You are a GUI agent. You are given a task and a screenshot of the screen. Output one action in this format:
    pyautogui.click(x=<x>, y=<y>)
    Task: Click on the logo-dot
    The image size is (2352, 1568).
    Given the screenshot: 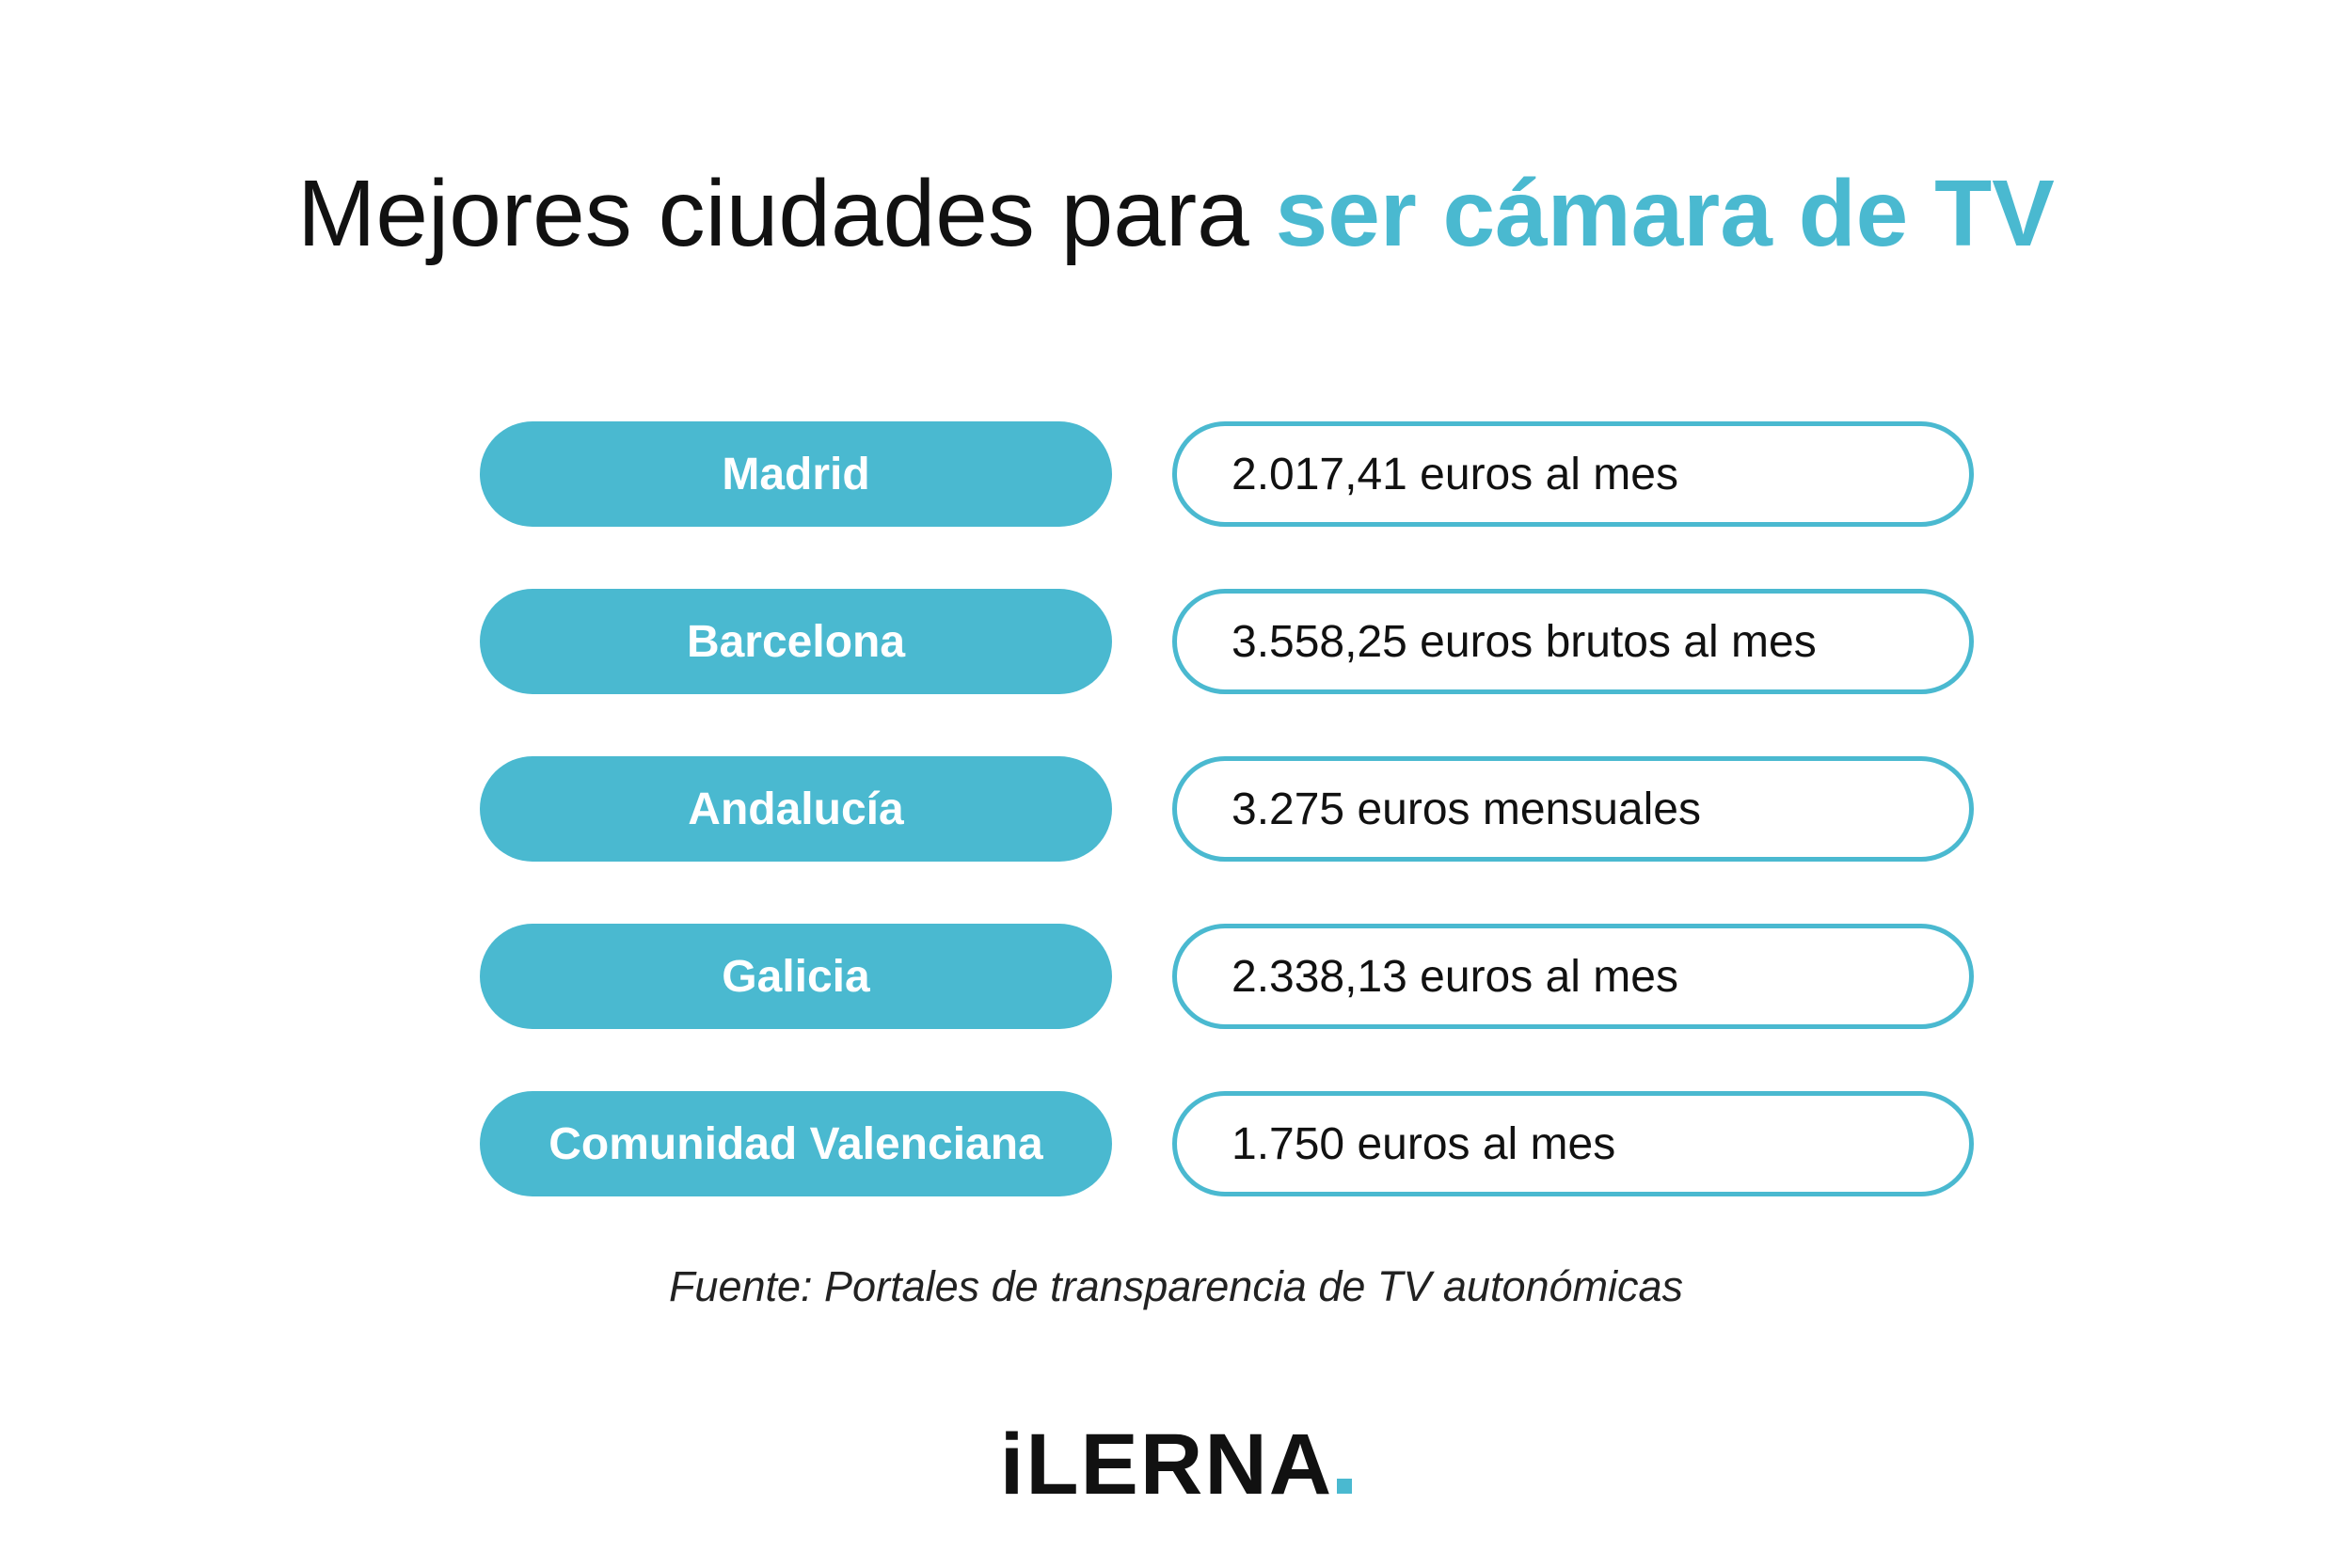 What is the action you would take?
    pyautogui.click(x=1345, y=1486)
    